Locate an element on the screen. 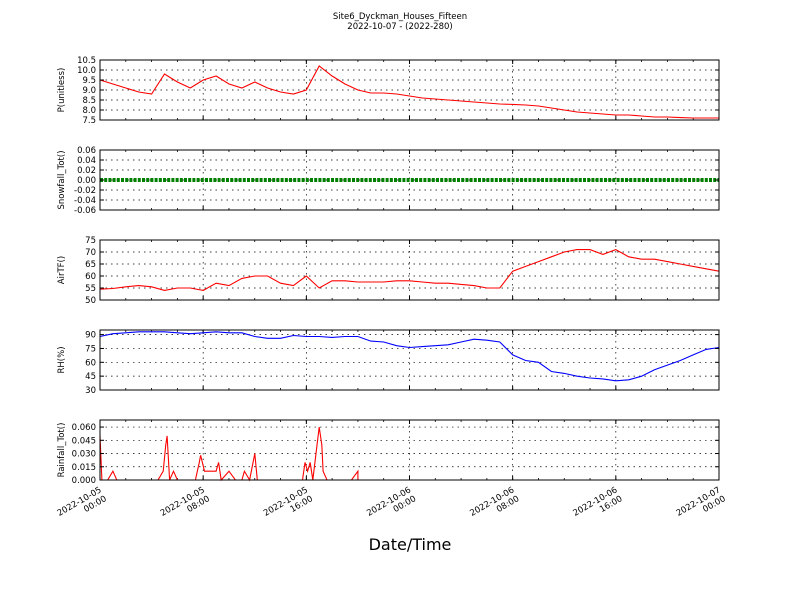  y-tick-label: 0.015 is located at coordinates (84, 468).